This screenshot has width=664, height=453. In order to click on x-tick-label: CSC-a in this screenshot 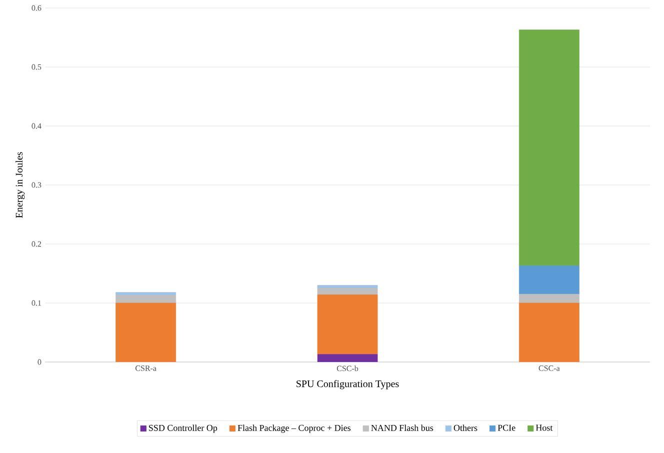, I will do `click(549, 368)`.